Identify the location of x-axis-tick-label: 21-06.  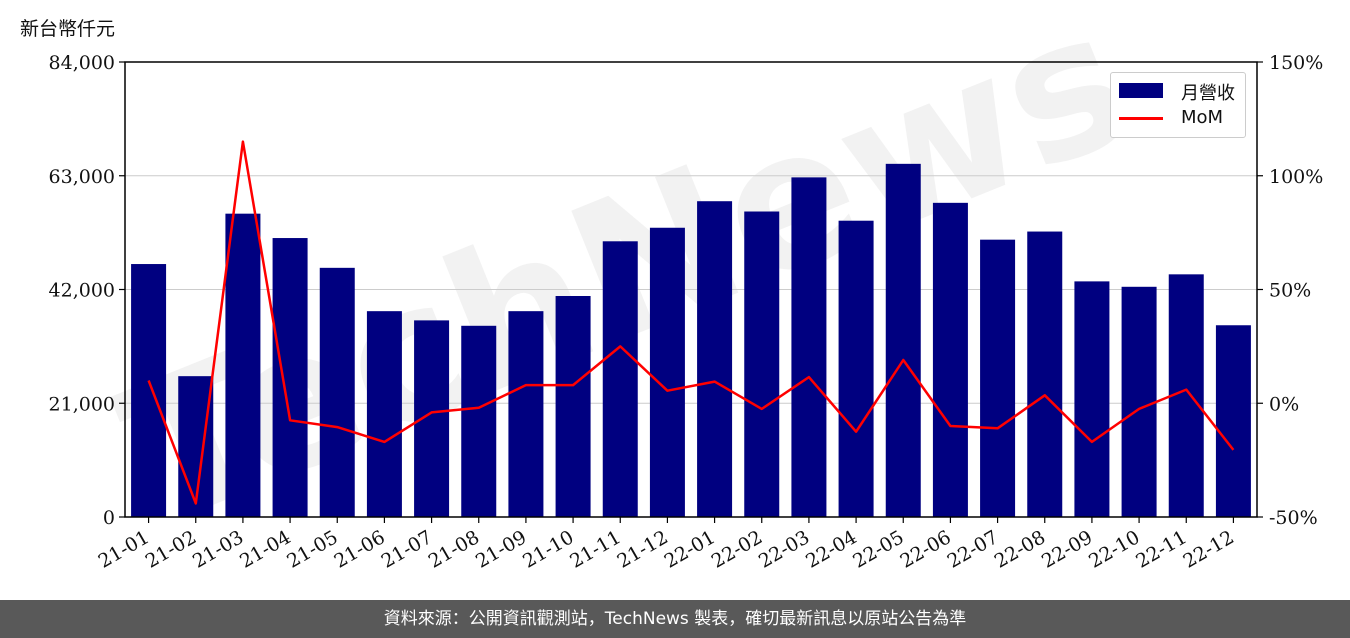
(359, 549).